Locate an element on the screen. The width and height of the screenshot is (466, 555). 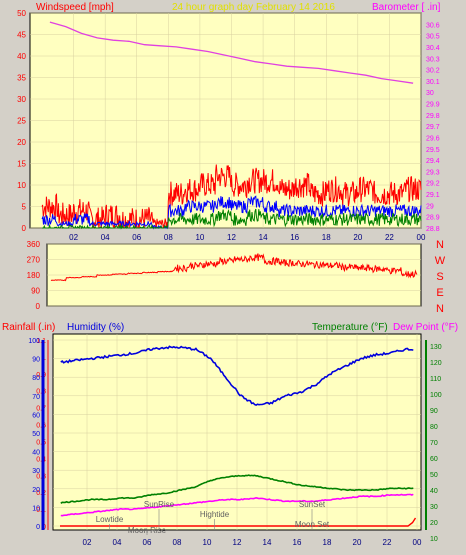
direction-y-tick: 360 is located at coordinates (34, 244).